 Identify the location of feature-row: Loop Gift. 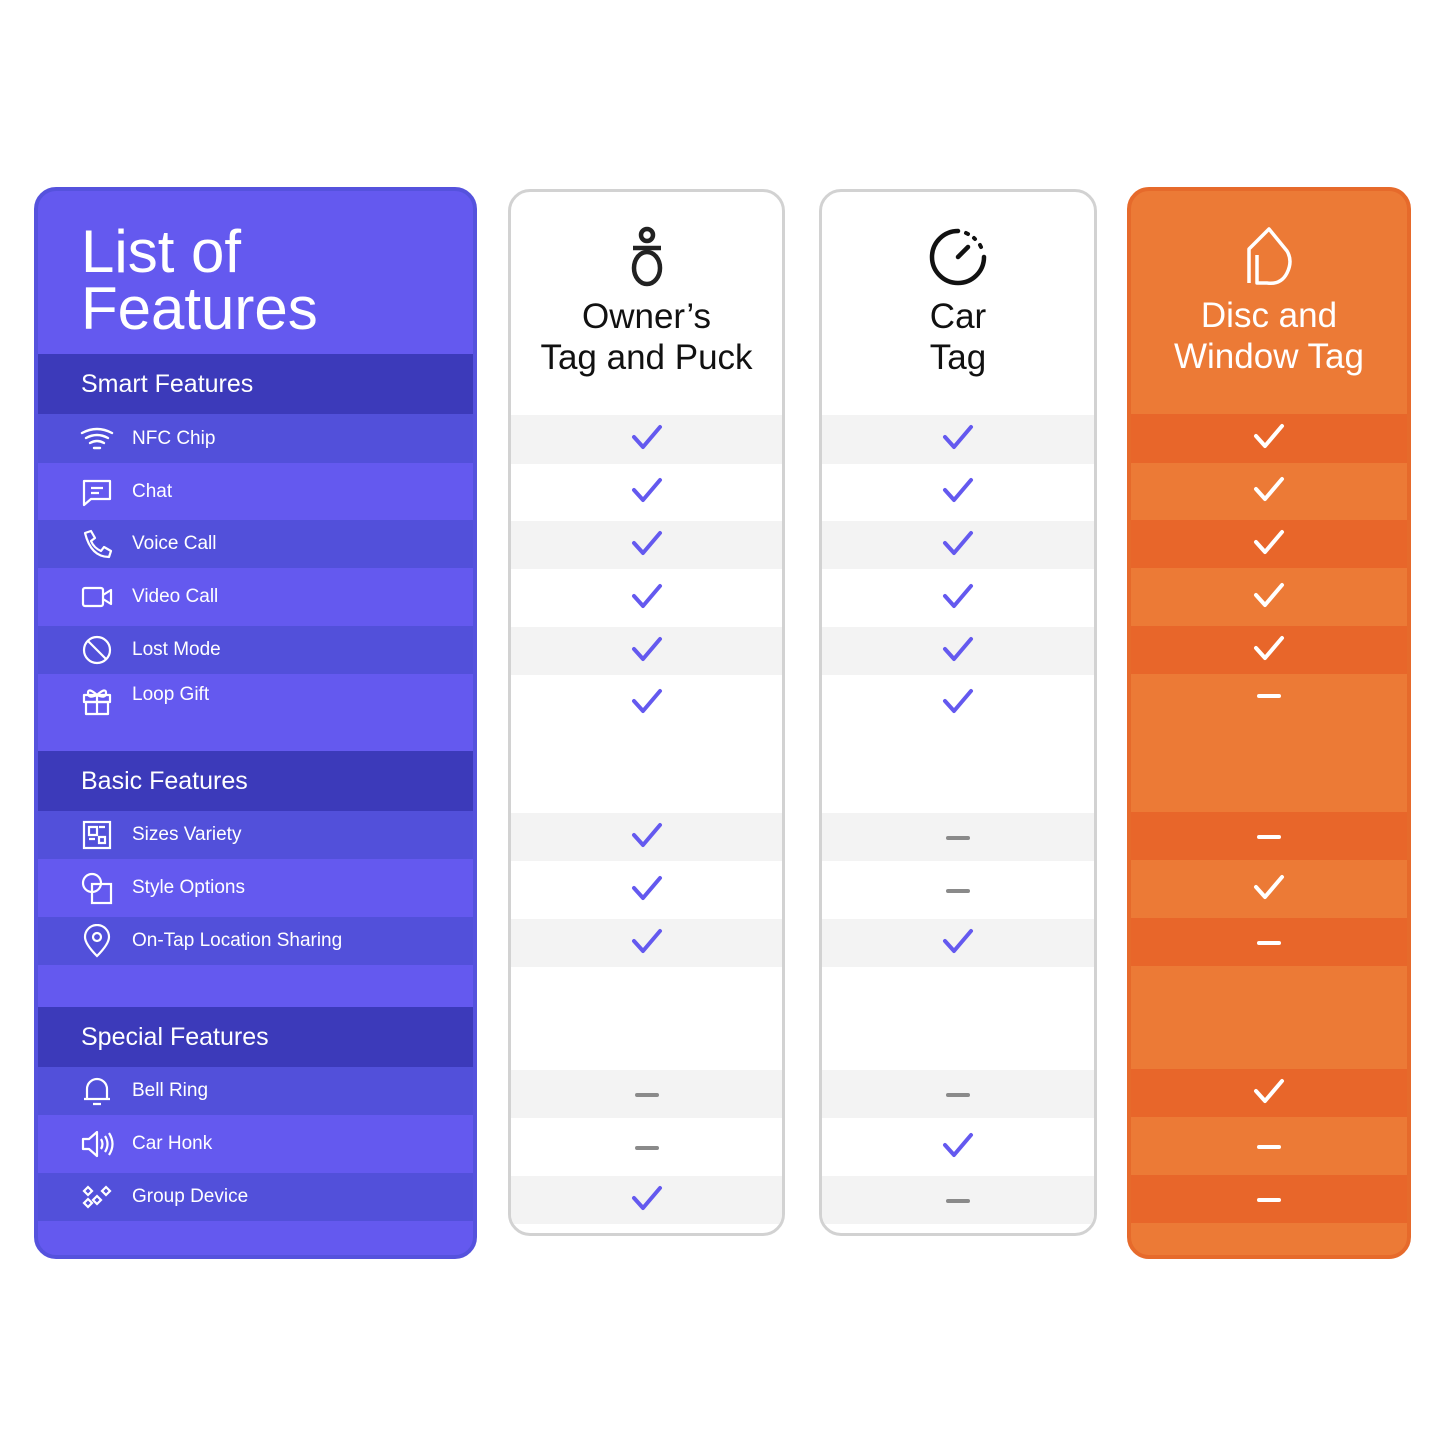
(255, 712).